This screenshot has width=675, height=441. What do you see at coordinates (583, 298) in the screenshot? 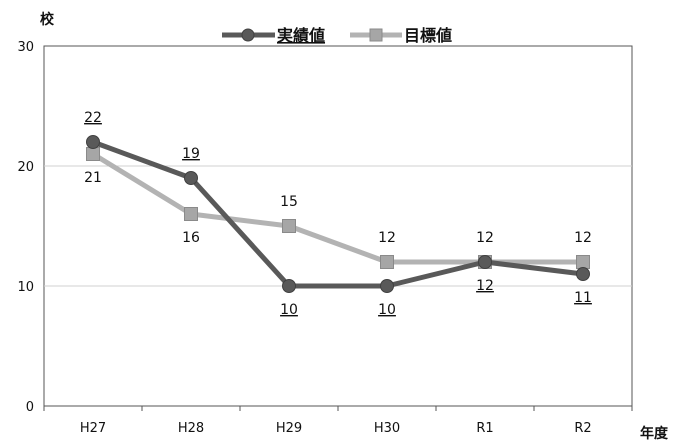
I see `data-label-actual: 11` at bounding box center [583, 298].